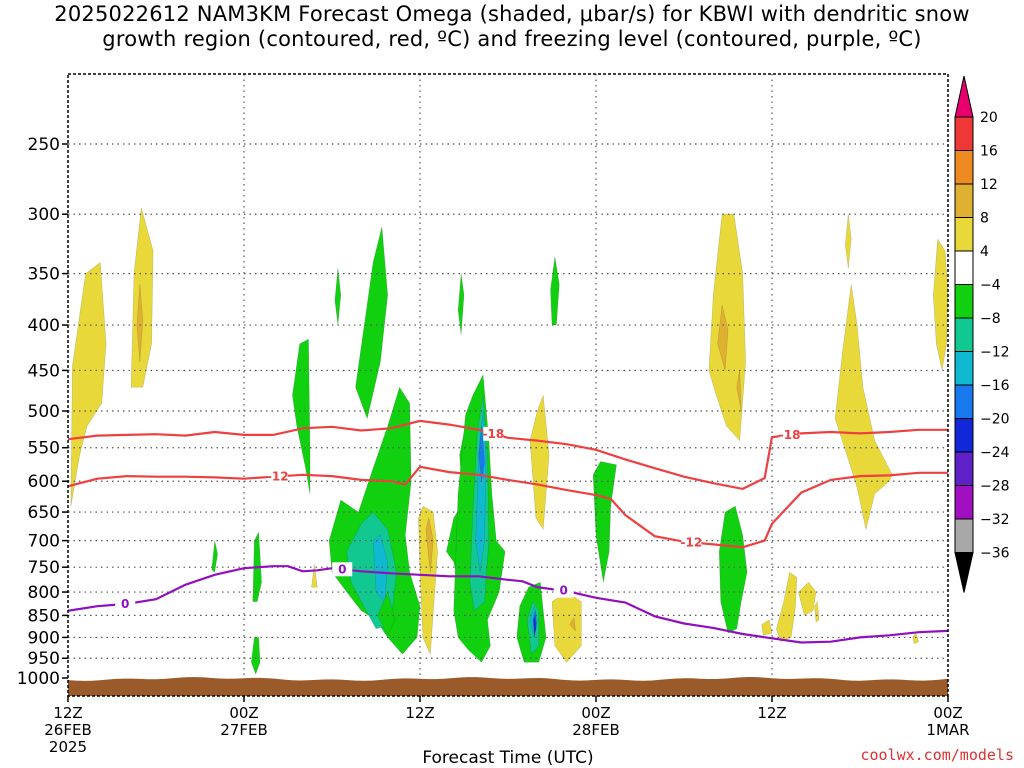 Image resolution: width=1024 pixels, height=768 pixels. What do you see at coordinates (990, 319) in the screenshot?
I see `colorbar-label: −8` at bounding box center [990, 319].